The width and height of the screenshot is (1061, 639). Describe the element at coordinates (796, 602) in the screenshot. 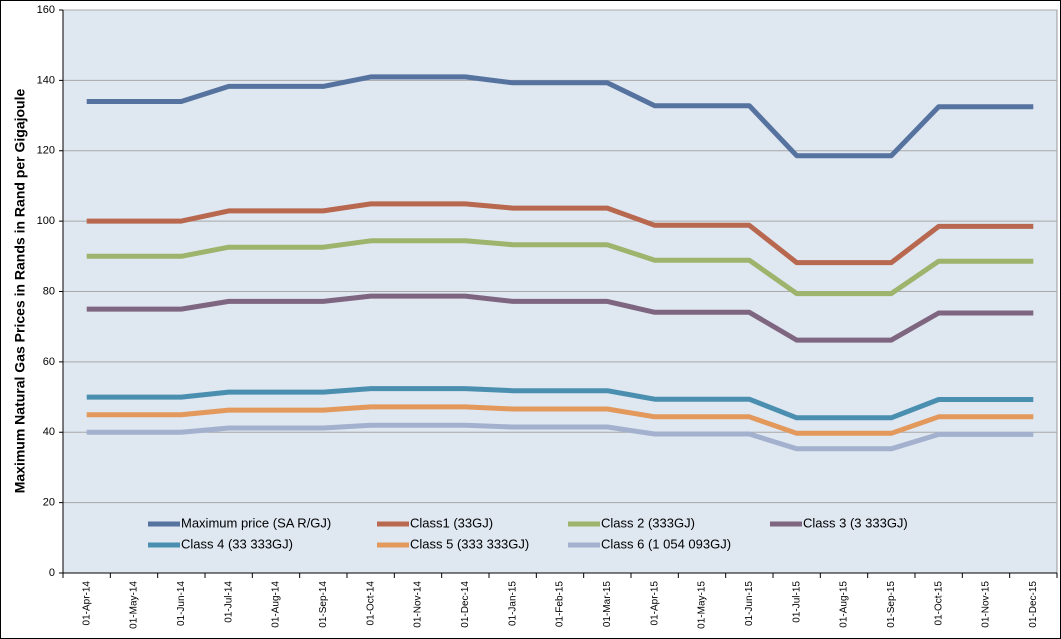

I see `x-tick-label: 01-Jul-15` at that location.